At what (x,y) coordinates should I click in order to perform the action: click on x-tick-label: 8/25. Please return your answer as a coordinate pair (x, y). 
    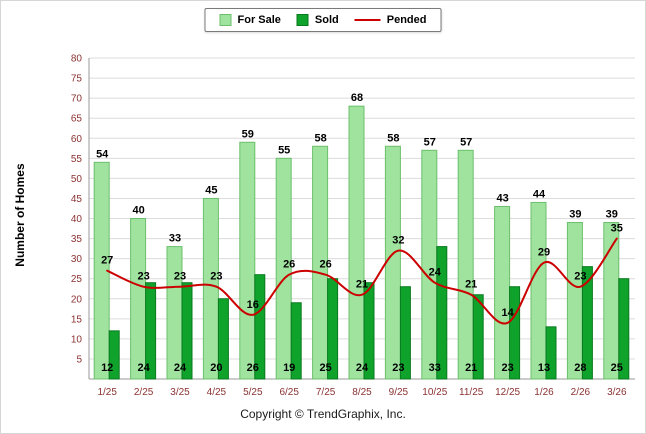
    Looking at the image, I should click on (362, 392).